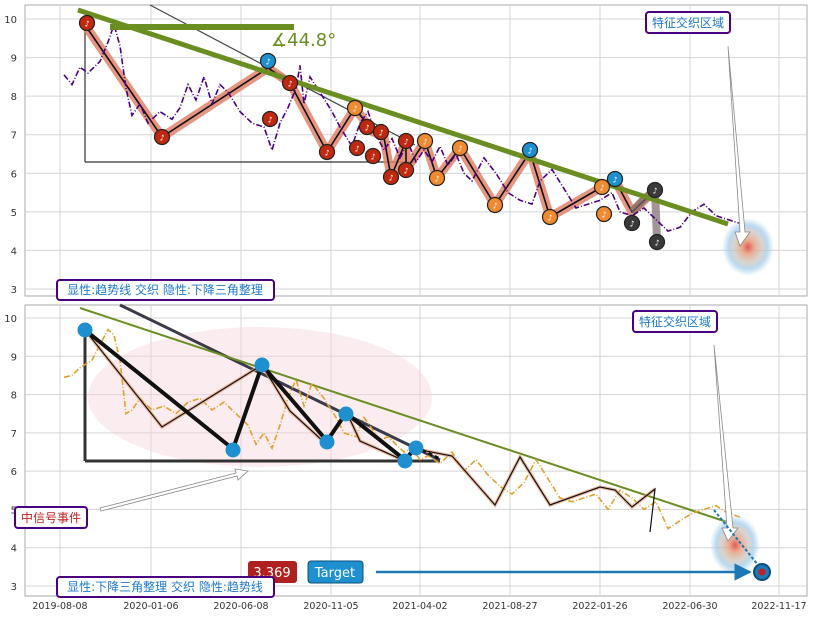 The image size is (813, 617). I want to click on y-tick-label: 4, so click(14, 549).